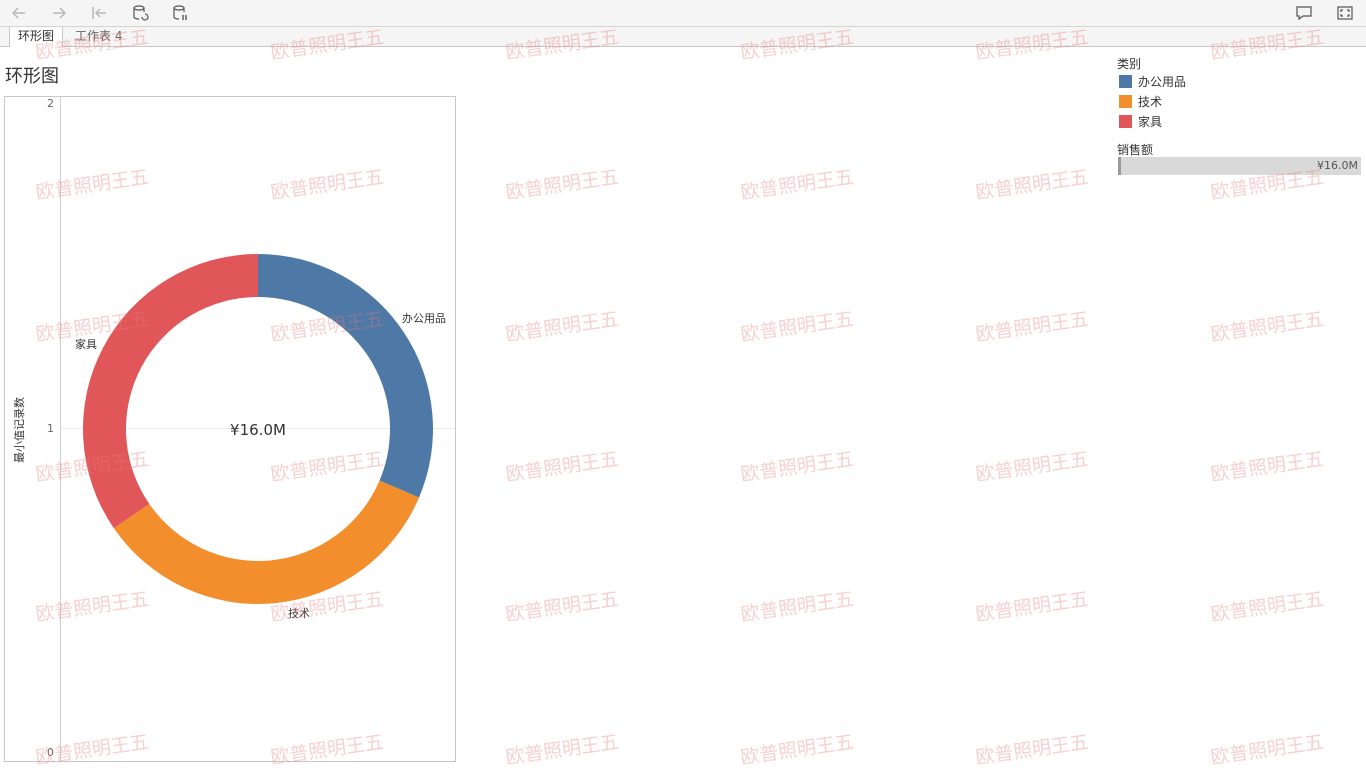 The height and width of the screenshot is (770, 1366). I want to click on tab-worksheet-4: 工作表 4, so click(99, 36).